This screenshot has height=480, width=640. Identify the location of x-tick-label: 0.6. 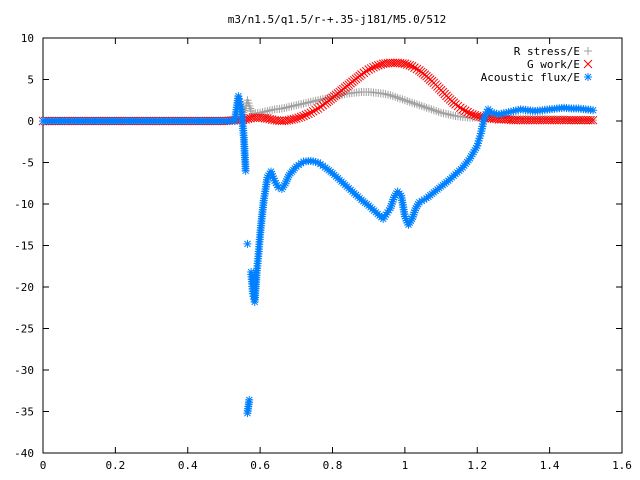
(260, 465).